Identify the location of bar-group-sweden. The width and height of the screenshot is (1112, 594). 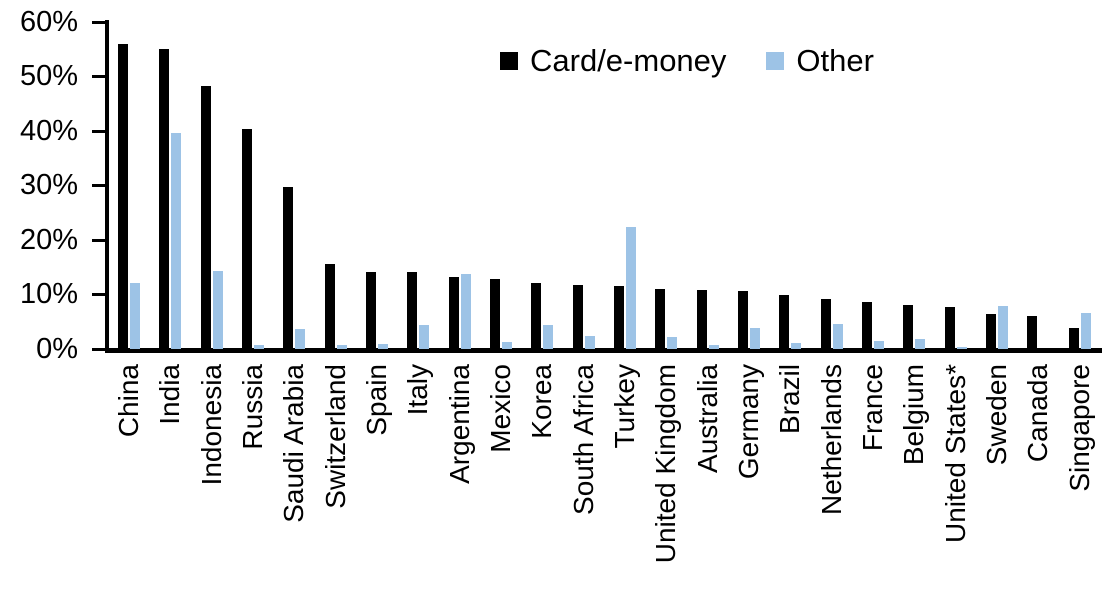
(995, 185).